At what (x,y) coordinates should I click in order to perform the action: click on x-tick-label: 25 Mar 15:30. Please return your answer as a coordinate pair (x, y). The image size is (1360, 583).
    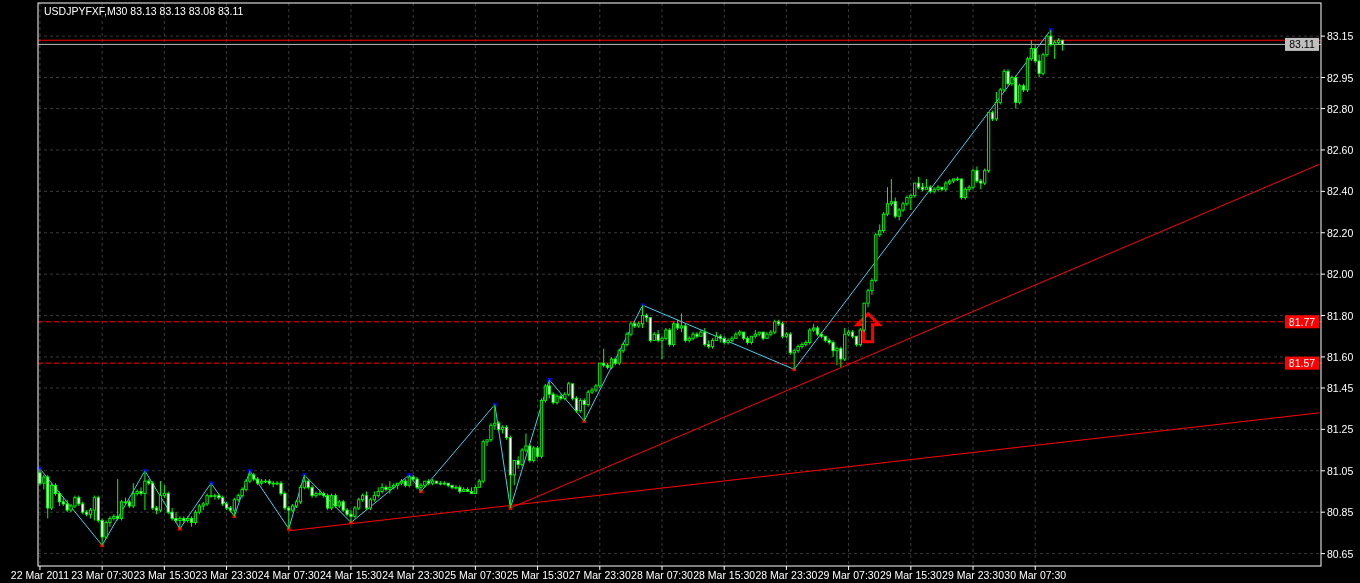
    Looking at the image, I should click on (537, 575).